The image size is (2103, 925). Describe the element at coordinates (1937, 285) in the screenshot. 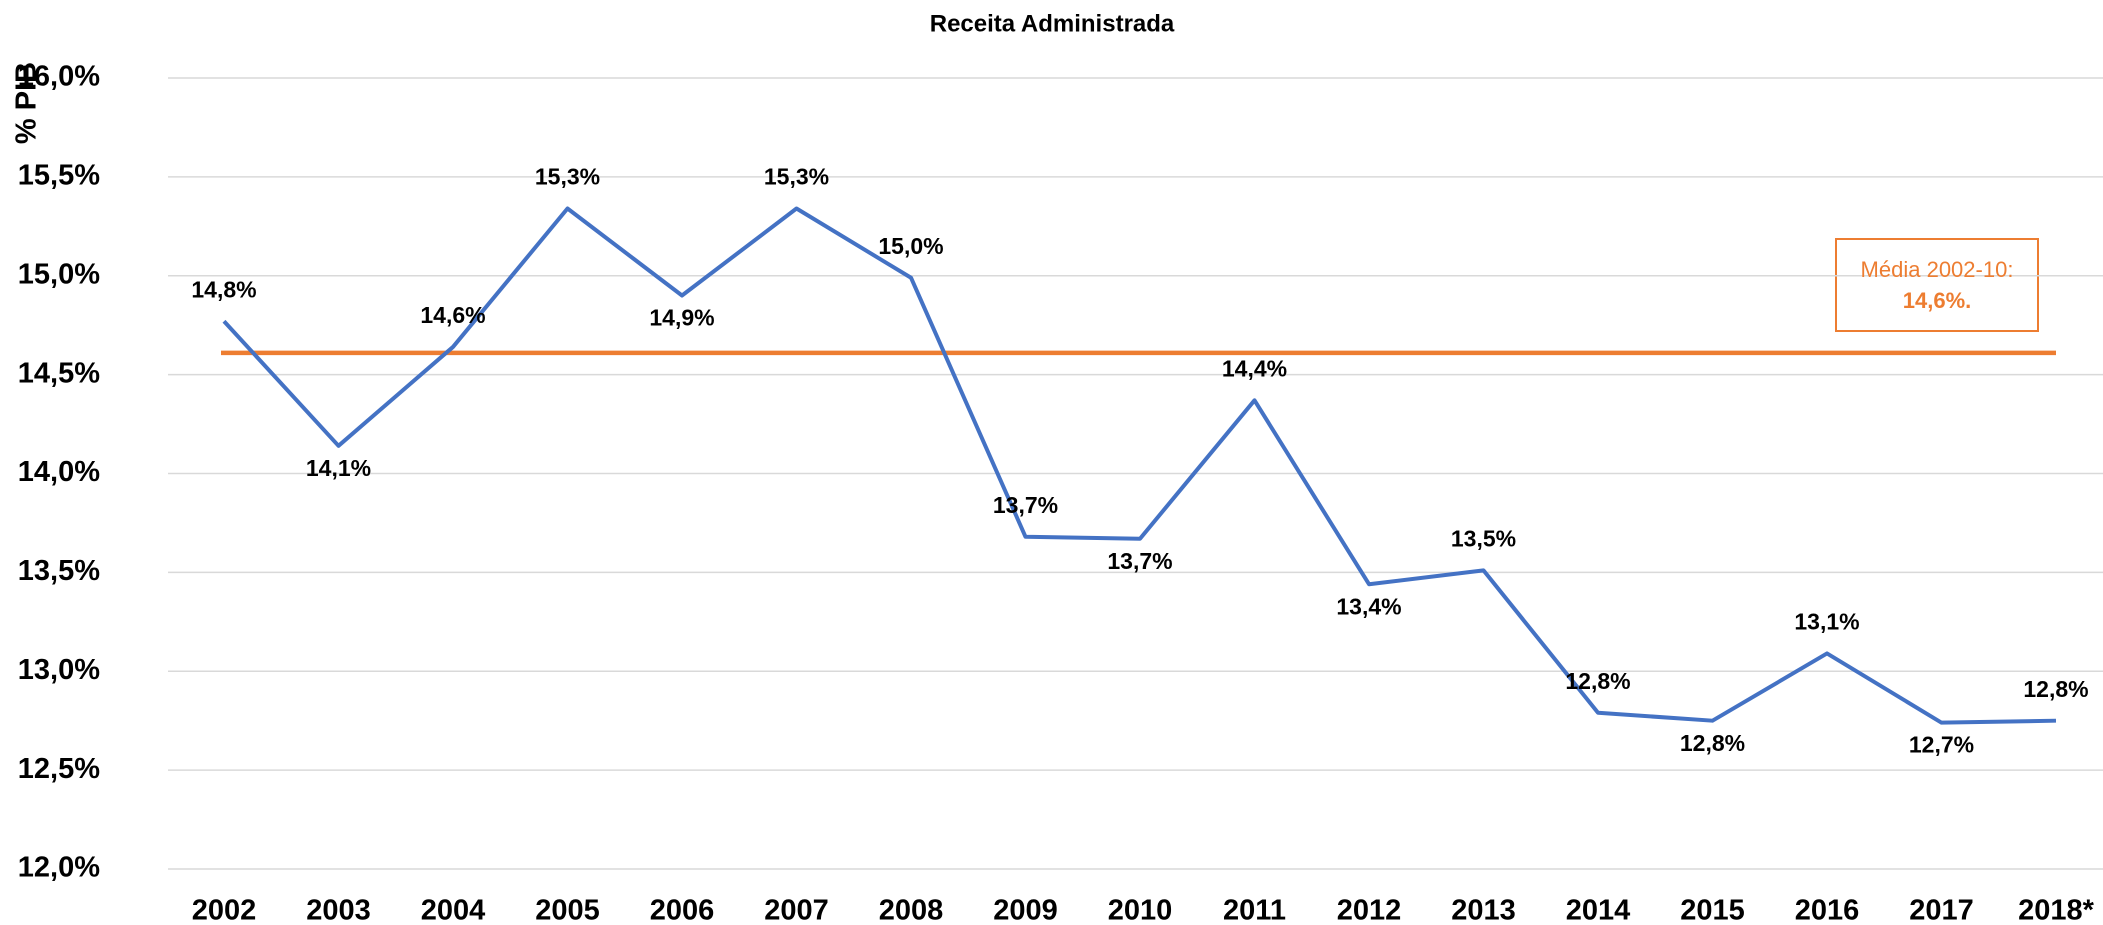

I see `average-box` at that location.